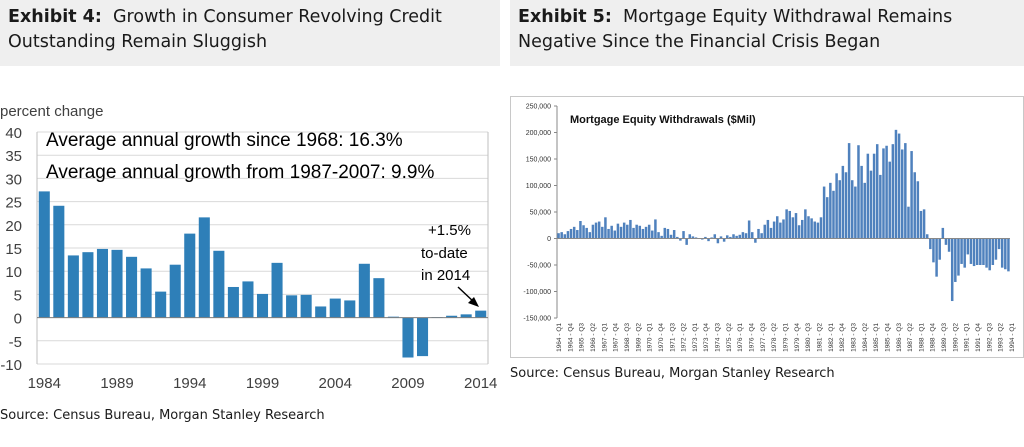  Describe the element at coordinates (13, 272) in the screenshot. I see `y-tick-label: 10` at that location.